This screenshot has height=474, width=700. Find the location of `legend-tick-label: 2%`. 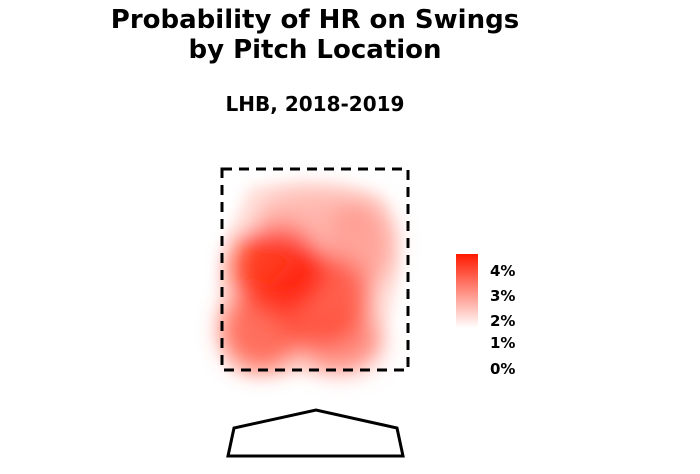

legend-tick-label: 2% is located at coordinates (502, 321).